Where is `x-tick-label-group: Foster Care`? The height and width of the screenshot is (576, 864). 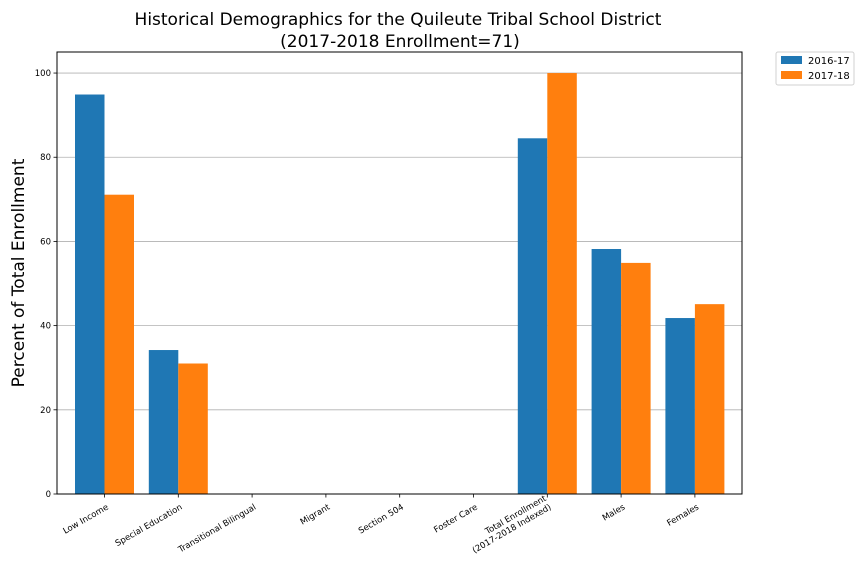 x-tick-label-group: Foster Care is located at coordinates (455, 519).